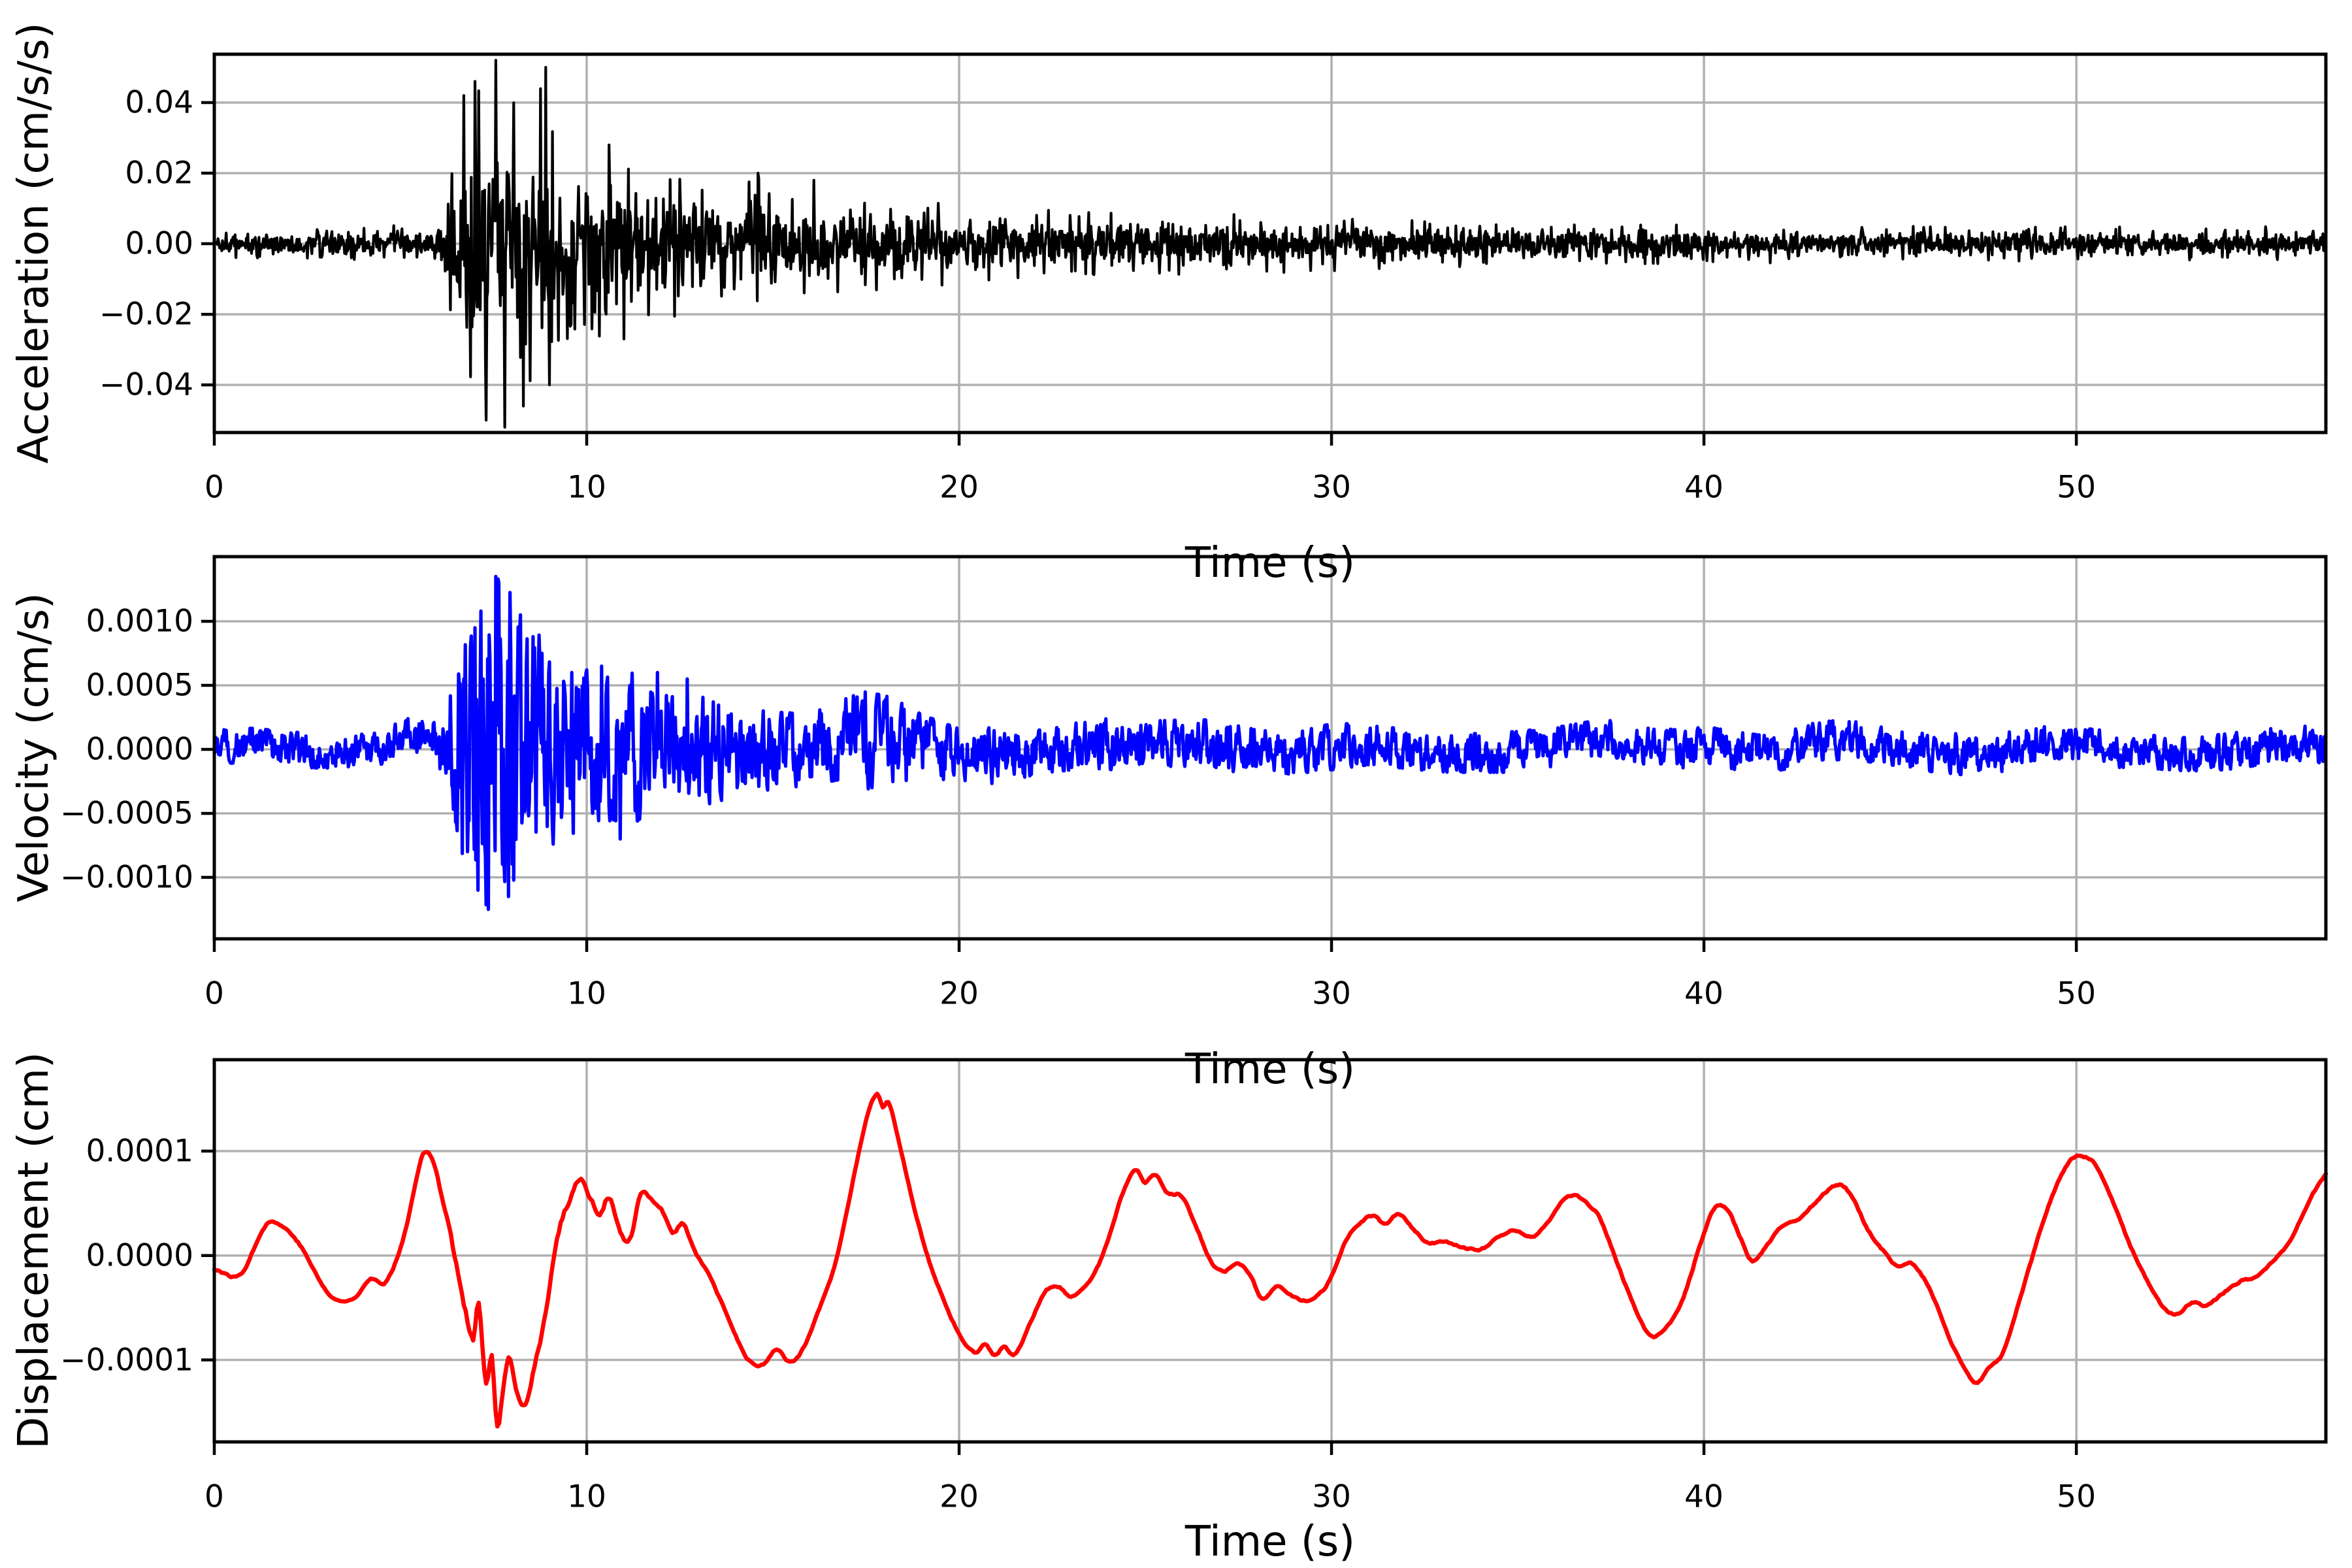 The image size is (2352, 1568). What do you see at coordinates (126, 1360) in the screenshot?
I see `displacement-ytick-label: −0.0001` at bounding box center [126, 1360].